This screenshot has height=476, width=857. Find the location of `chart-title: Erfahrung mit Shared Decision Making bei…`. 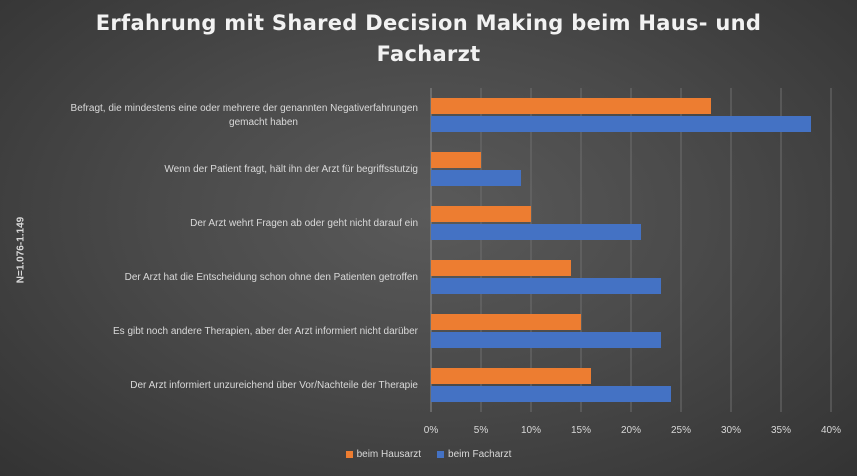

chart-title: Erfahrung mit Shared Decision Making bei… is located at coordinates (428, 39).